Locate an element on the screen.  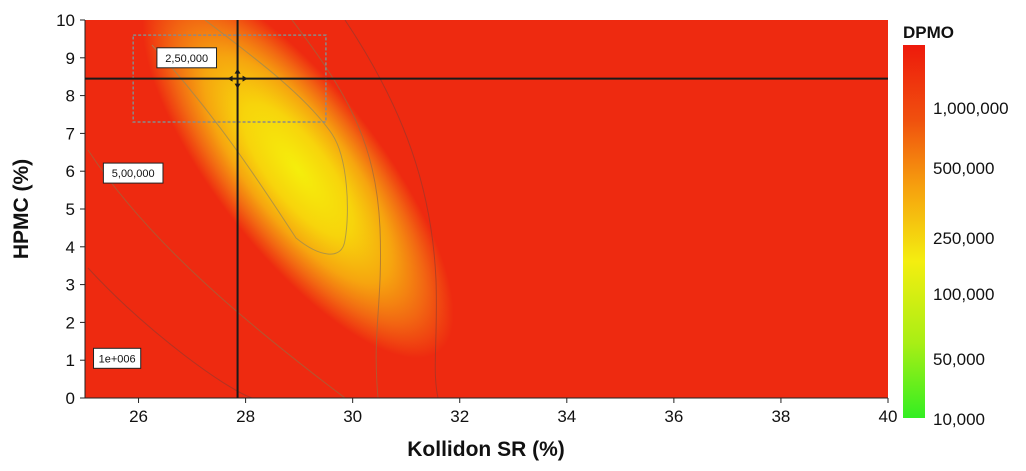
y-ticks: 0 1 2 3 4 5 6 7 8 9 10 is located at coordinates (70, 209).